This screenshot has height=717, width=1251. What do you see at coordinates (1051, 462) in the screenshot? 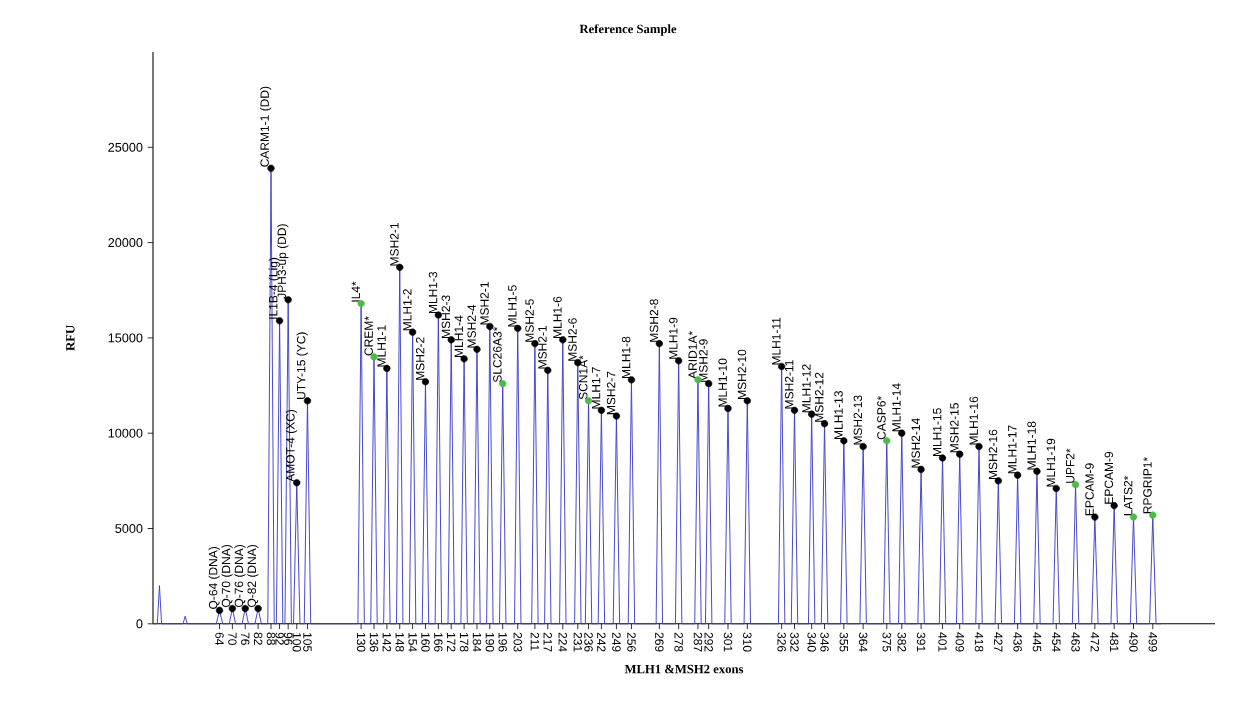
I see `annotation: MLH1-19` at bounding box center [1051, 462].